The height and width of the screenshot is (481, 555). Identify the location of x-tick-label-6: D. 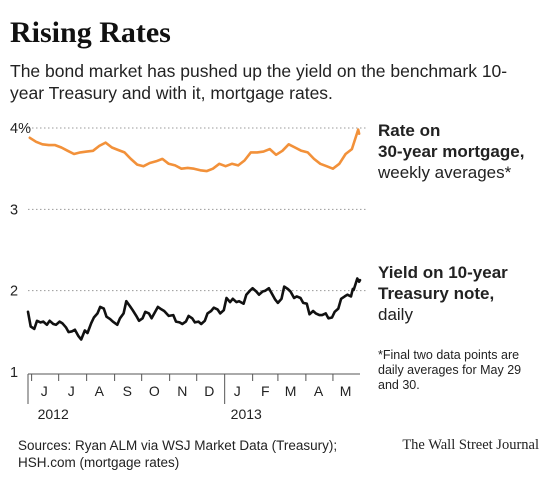
(209, 391).